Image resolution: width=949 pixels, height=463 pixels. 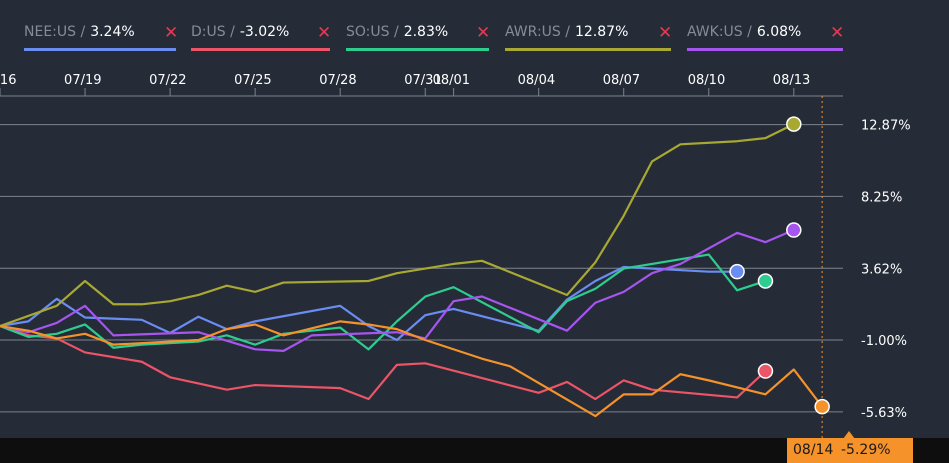 What do you see at coordinates (881, 269) in the screenshot?
I see `y-tick-label: 3.62%` at bounding box center [881, 269].